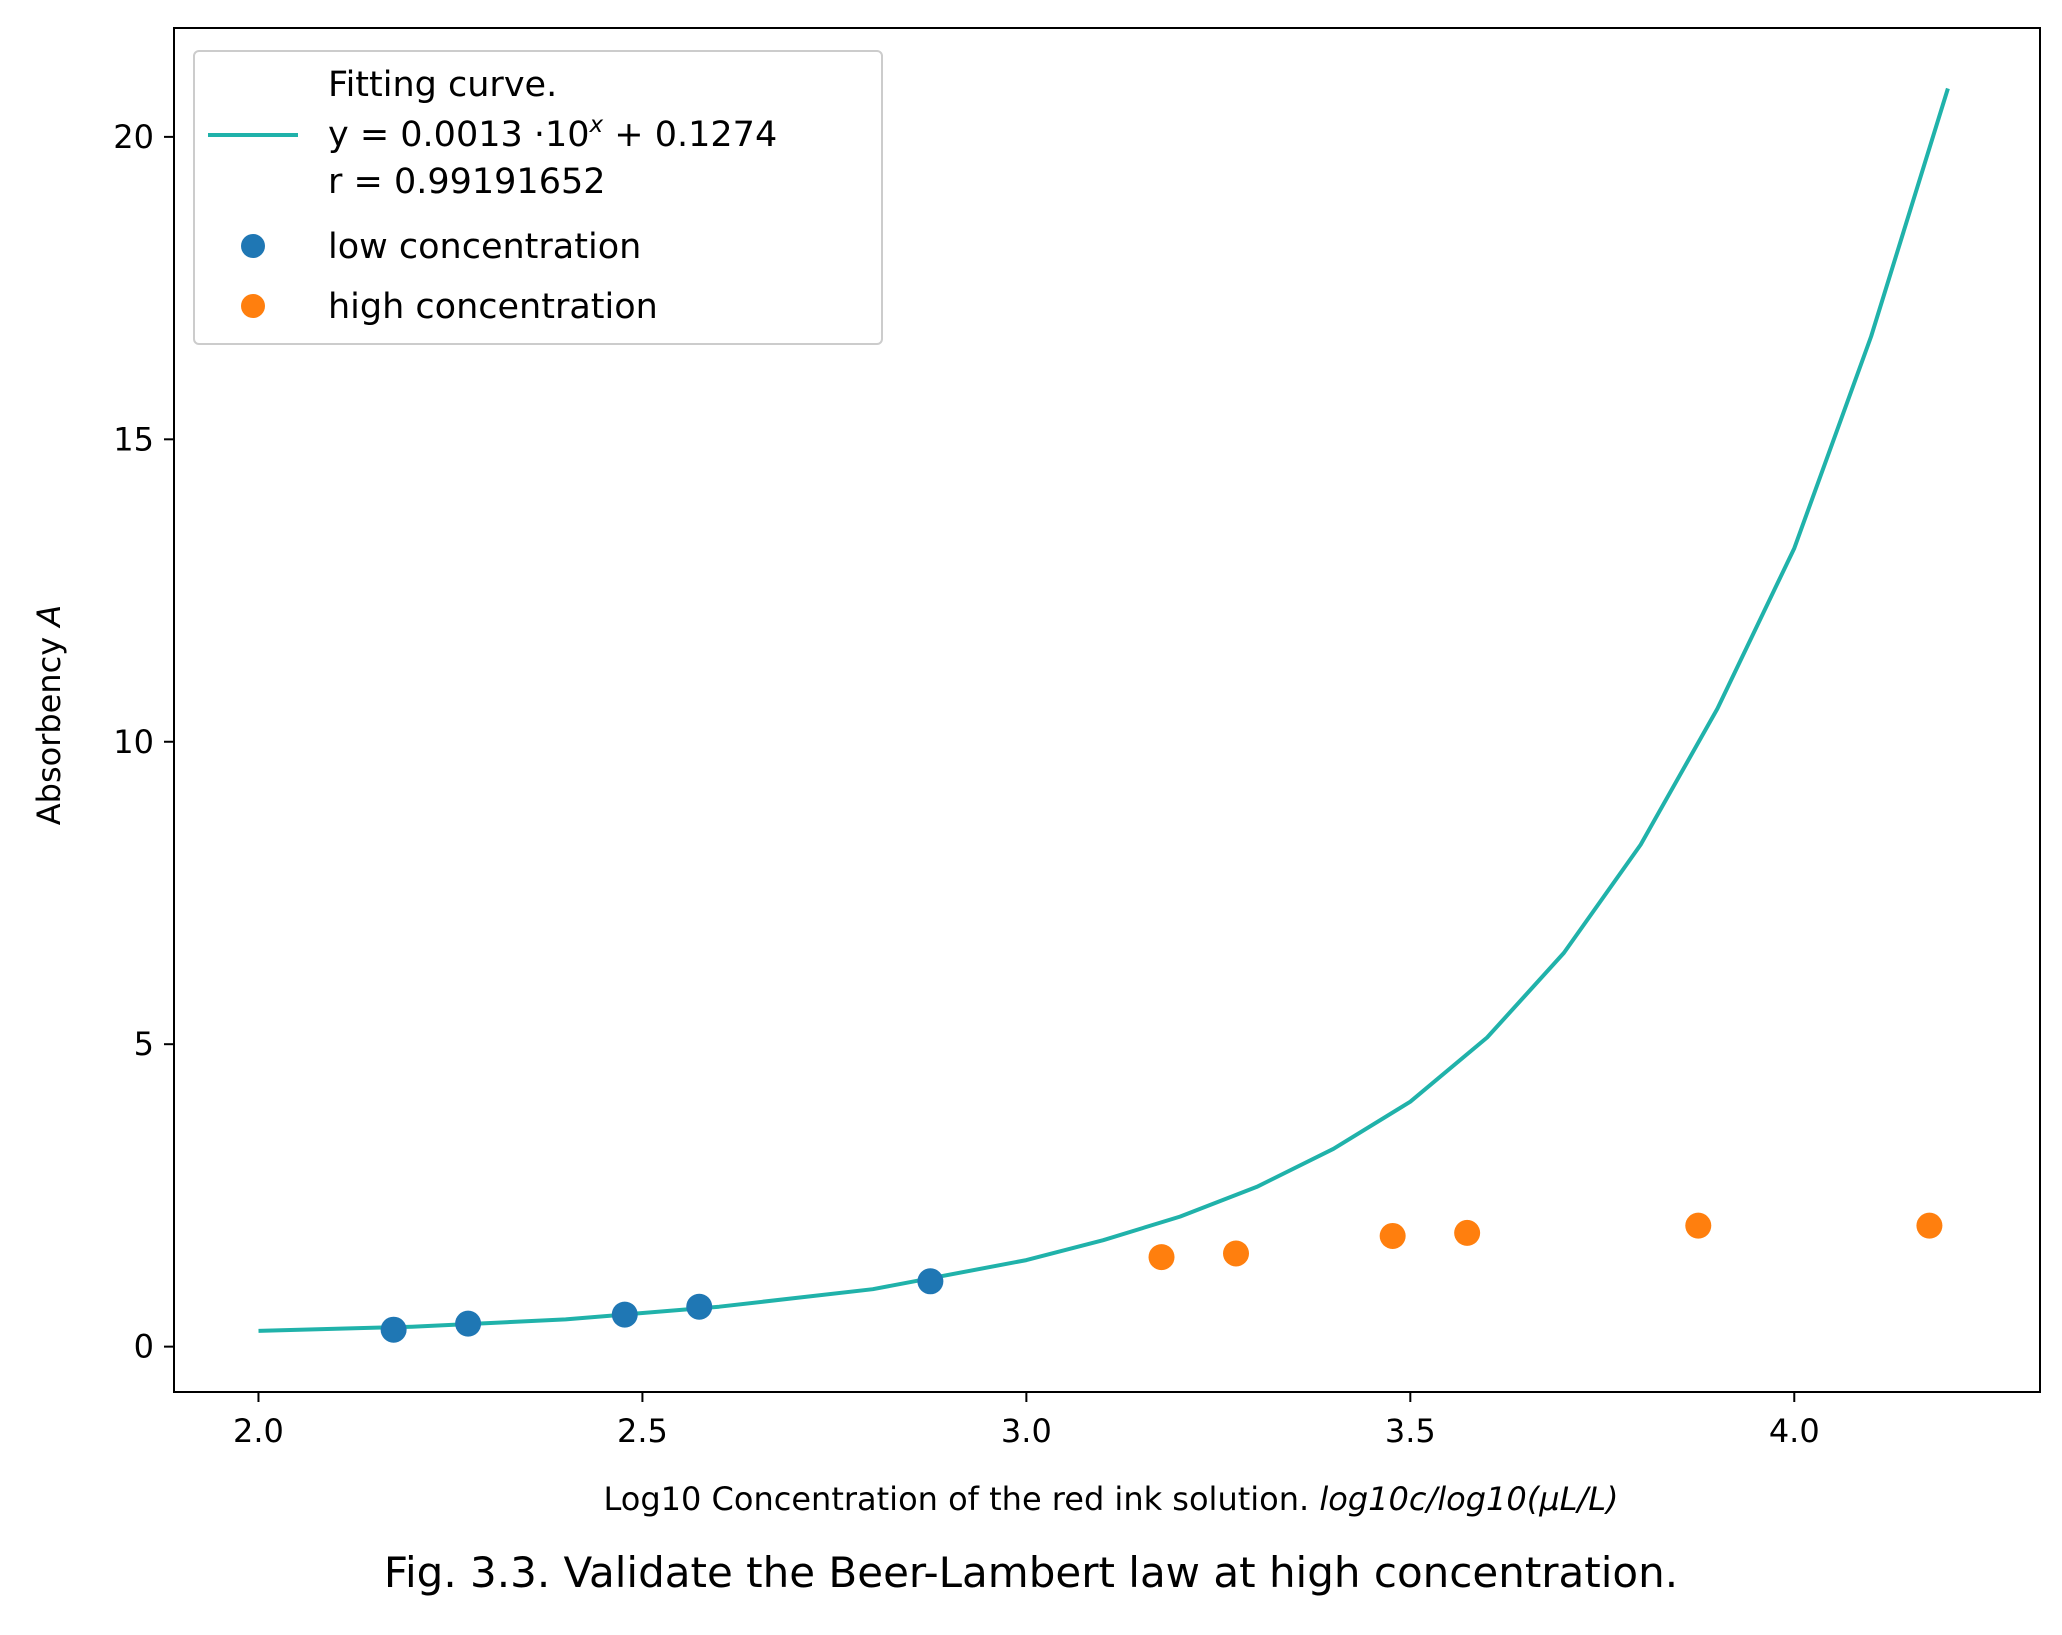 The width and height of the screenshot is (2062, 1635). What do you see at coordinates (642, 1431) in the screenshot?
I see `x-tick-label: 2.5` at bounding box center [642, 1431].